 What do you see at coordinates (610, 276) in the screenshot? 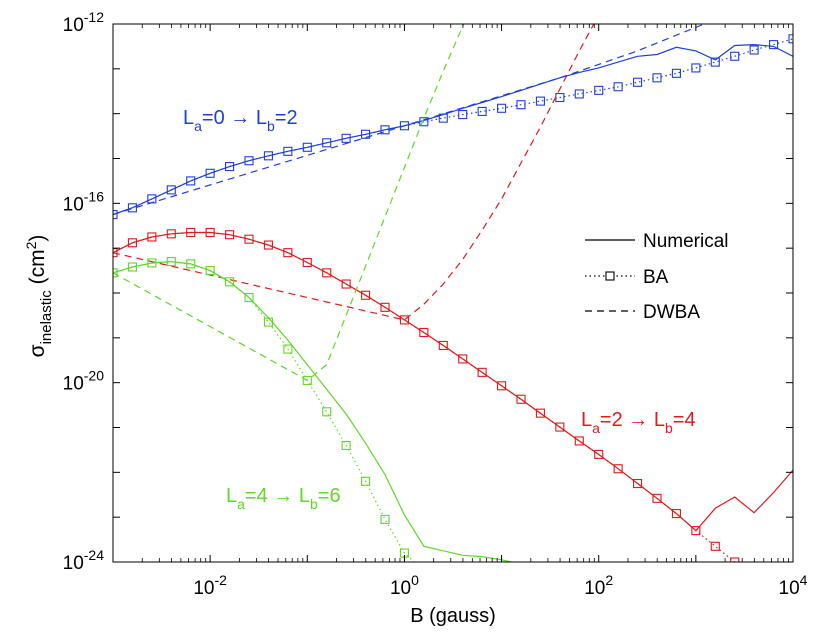
I see `legend-marker-ba` at bounding box center [610, 276].